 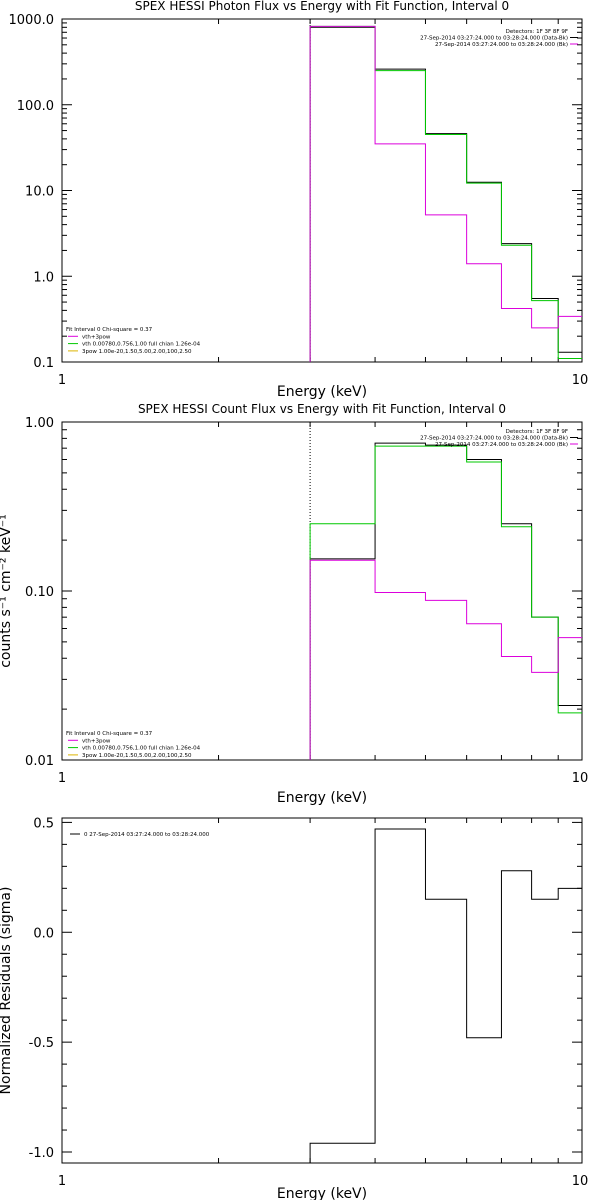 I want to click on y-tick-label: 0.5, so click(x=43, y=823).